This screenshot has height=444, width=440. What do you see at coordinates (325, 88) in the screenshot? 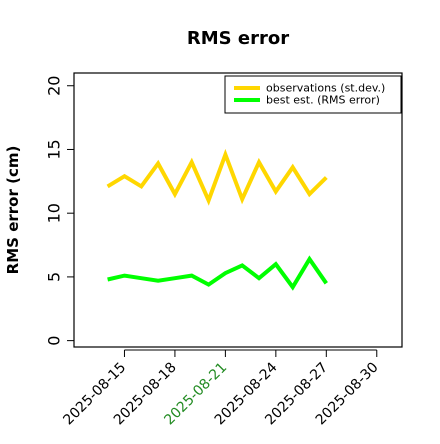
I see `legend-label: observations (st.dev.)` at bounding box center [325, 88].